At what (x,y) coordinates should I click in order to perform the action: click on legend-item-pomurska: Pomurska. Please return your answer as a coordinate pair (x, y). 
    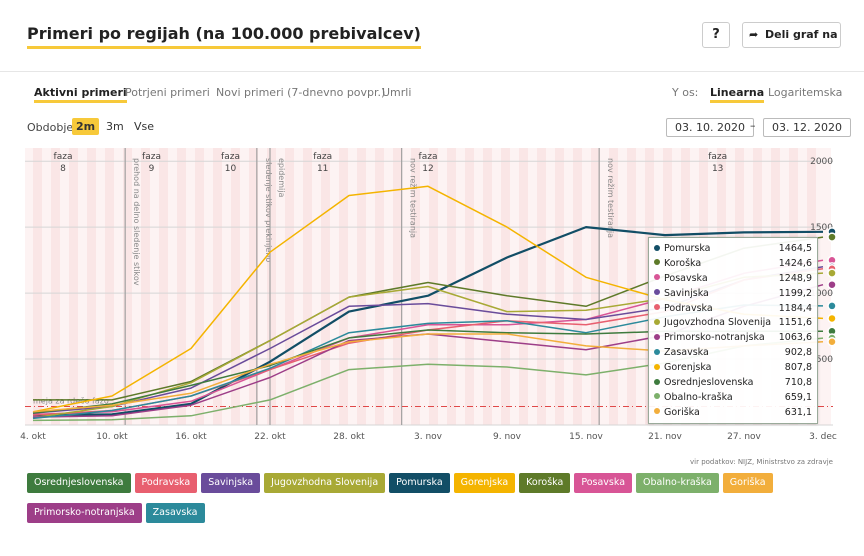
    Looking at the image, I should click on (419, 483).